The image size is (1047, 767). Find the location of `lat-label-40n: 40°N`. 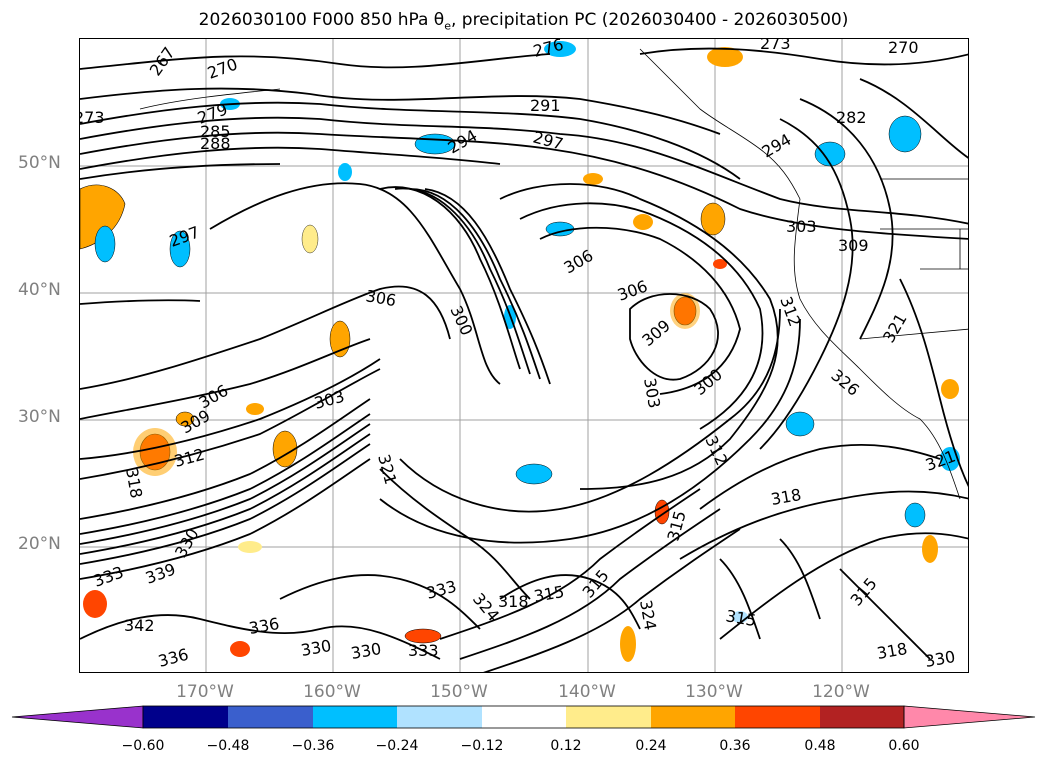

lat-label-40n: 40°N is located at coordinates (39, 290).